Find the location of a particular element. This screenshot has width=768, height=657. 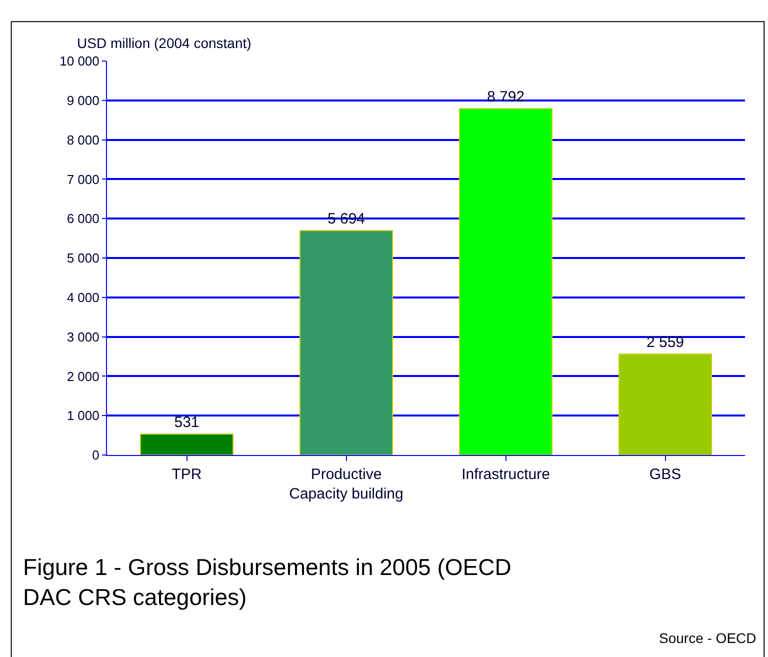

data-label: 531 is located at coordinates (187, 423).